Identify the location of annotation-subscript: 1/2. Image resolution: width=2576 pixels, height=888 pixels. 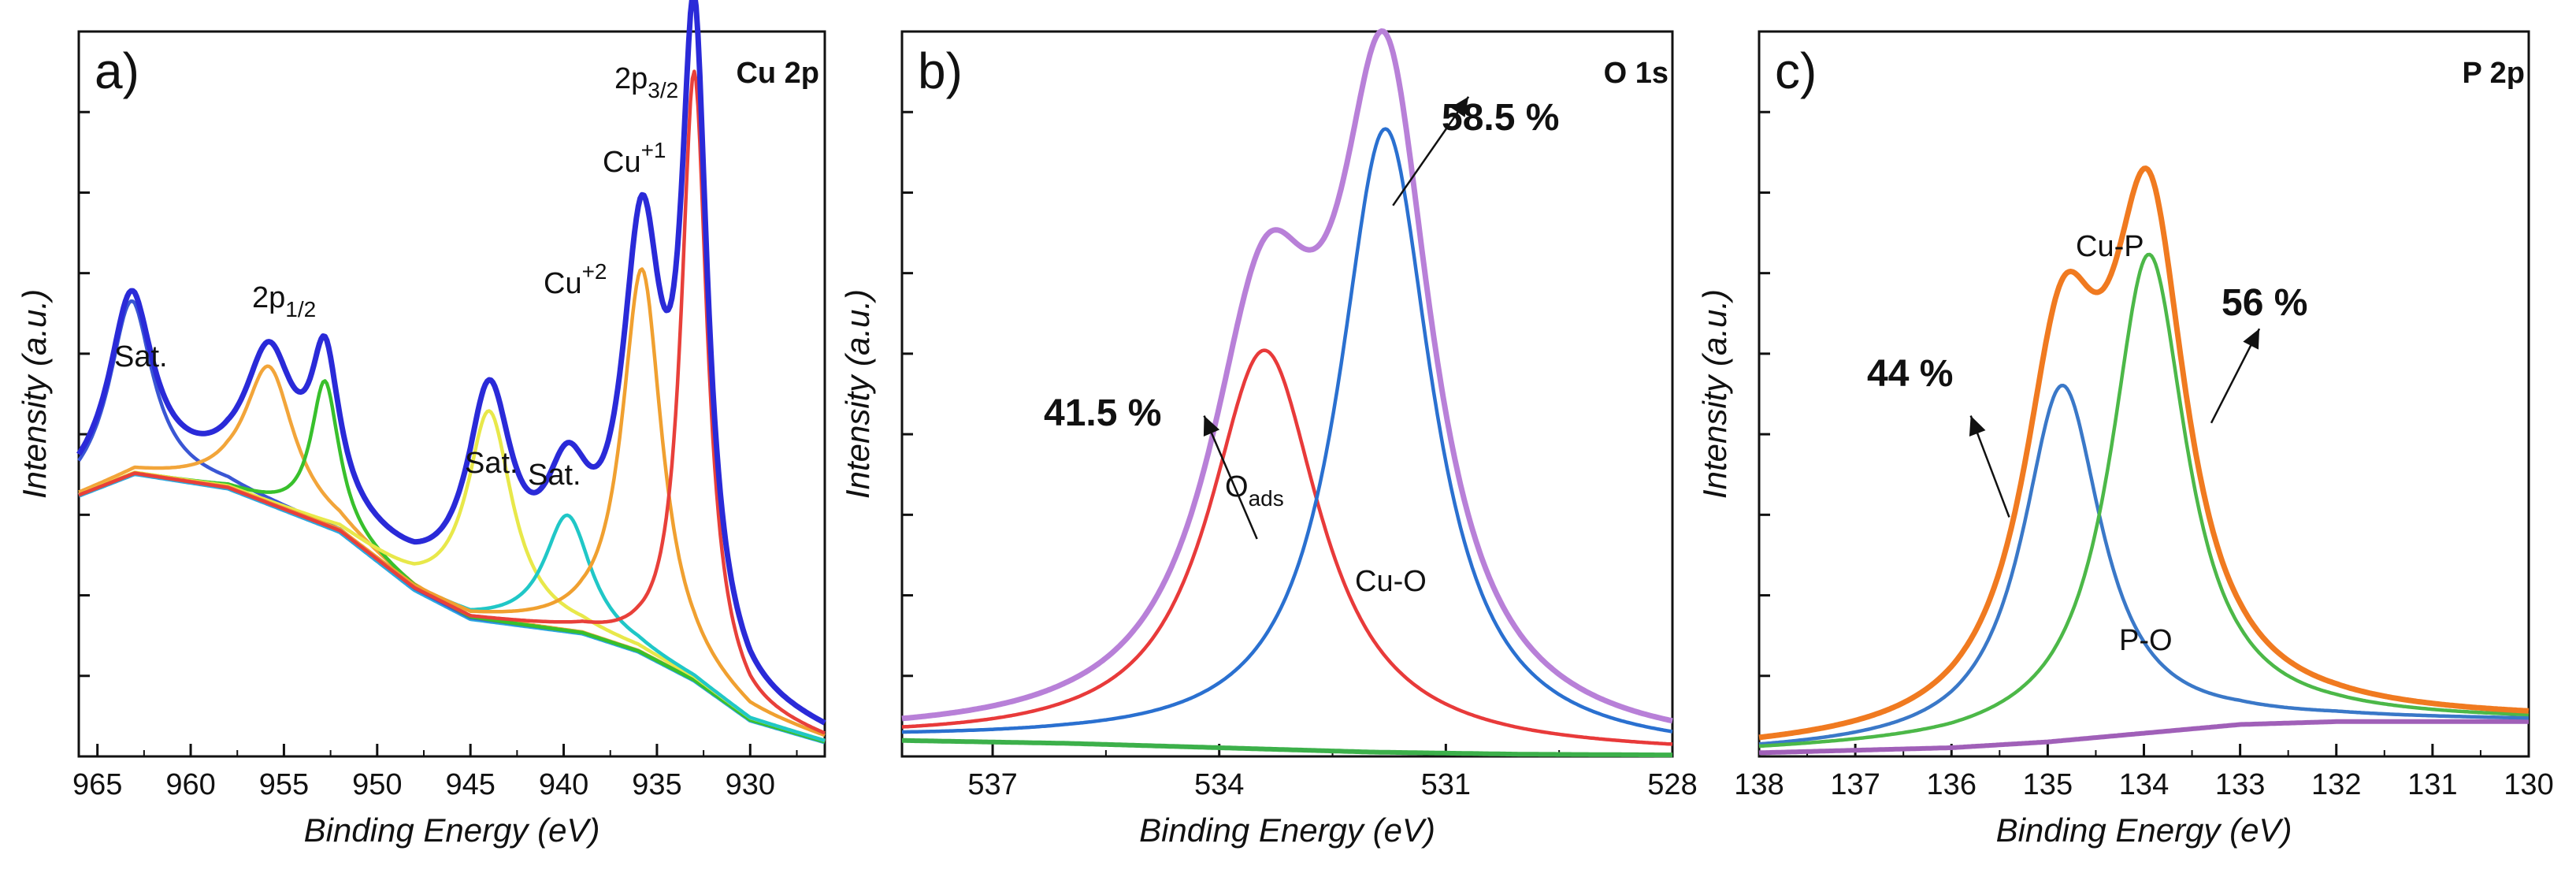
(300, 309).